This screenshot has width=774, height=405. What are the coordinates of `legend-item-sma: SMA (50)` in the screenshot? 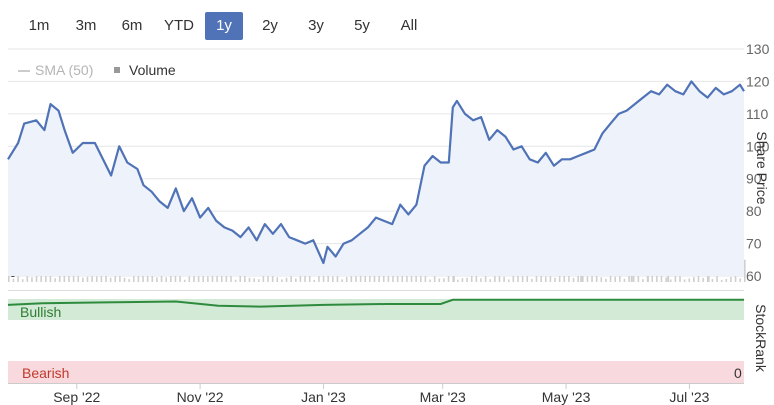 It's located at (55, 70).